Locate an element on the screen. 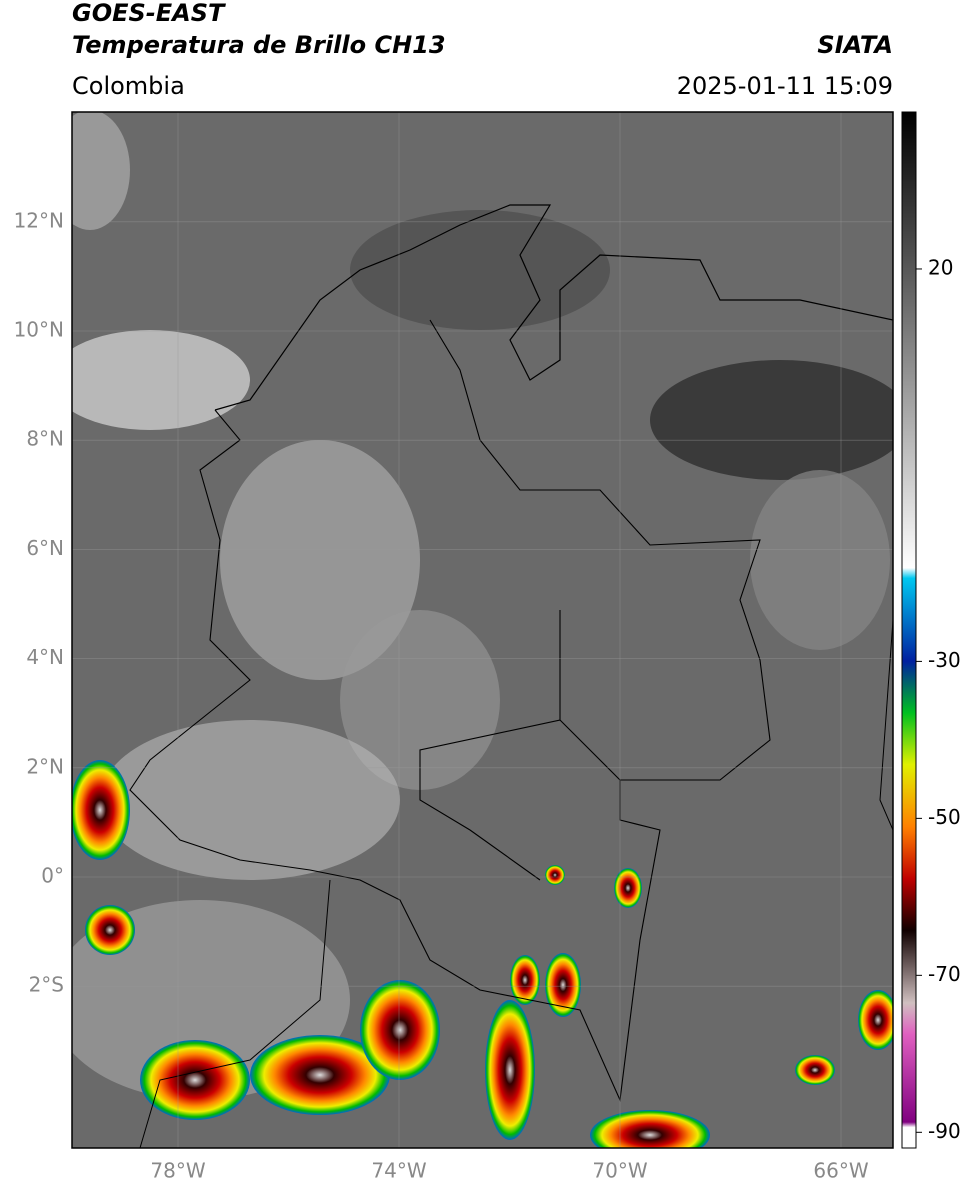 This screenshot has height=1194, width=966. lat-label: 8°N is located at coordinates (45, 439).